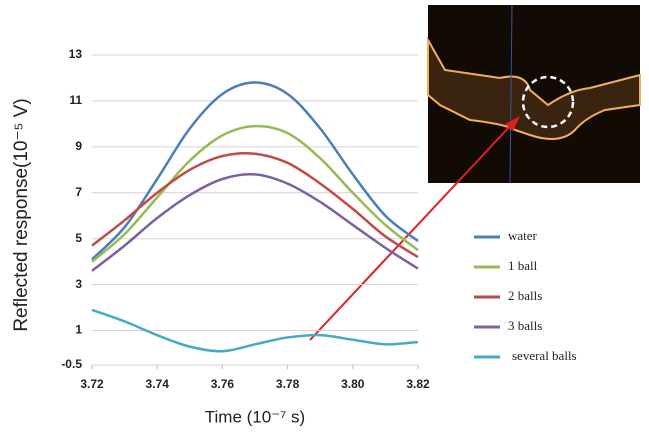 The image size is (649, 439). I want to click on x-axis-label: Time (10⁻⁷ s), so click(255, 416).